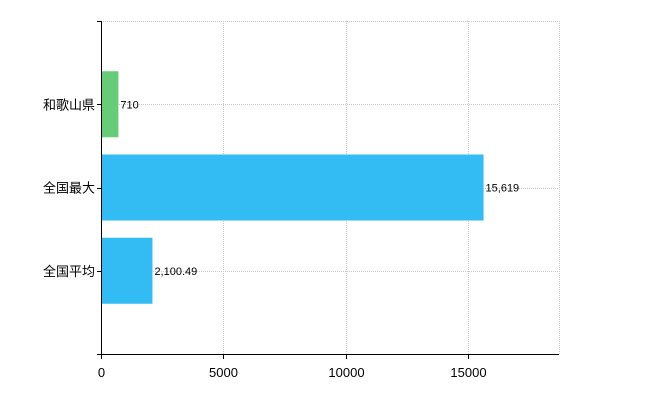 This screenshot has width=650, height=400. Describe the element at coordinates (69, 105) in the screenshot. I see `category-label: 和歌山県` at that location.